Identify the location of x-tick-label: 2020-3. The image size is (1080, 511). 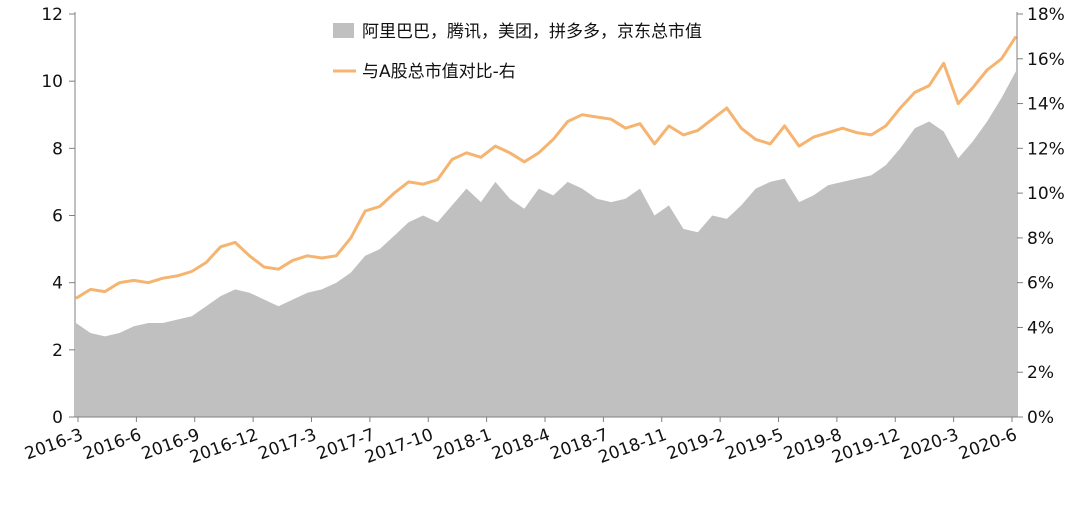
(929, 444).